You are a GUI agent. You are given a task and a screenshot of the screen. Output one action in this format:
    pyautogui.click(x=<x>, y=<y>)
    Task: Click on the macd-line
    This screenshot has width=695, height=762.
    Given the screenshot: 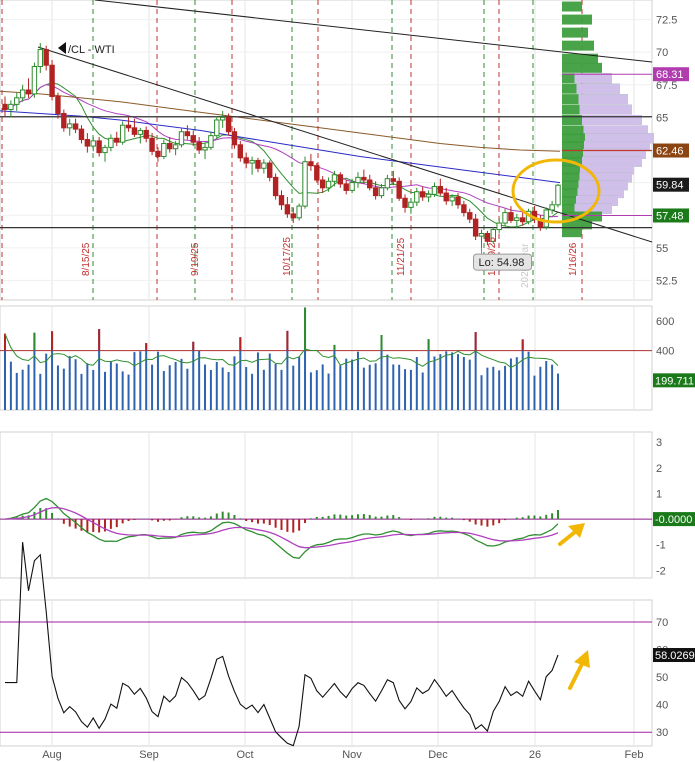 What is the action you would take?
    pyautogui.click(x=281, y=528)
    